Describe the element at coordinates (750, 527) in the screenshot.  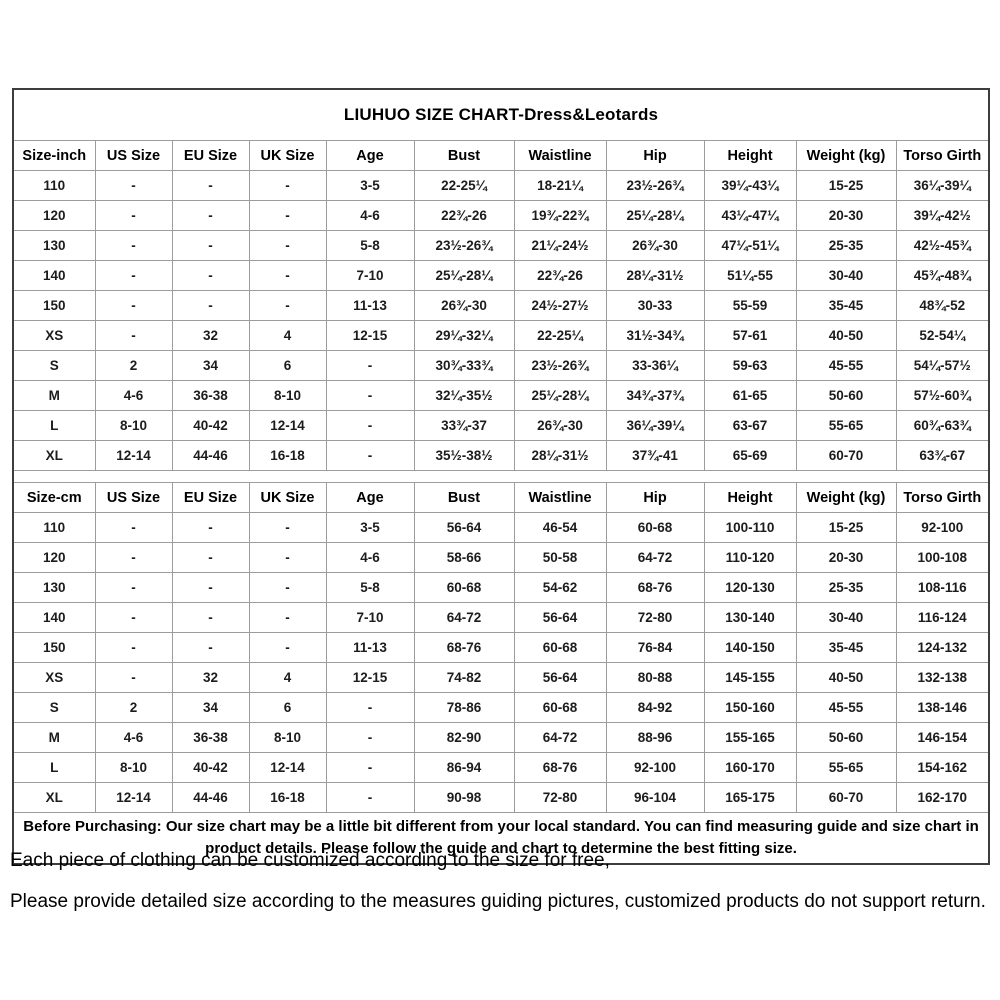
I see `table-cell: 100-110` at that location.